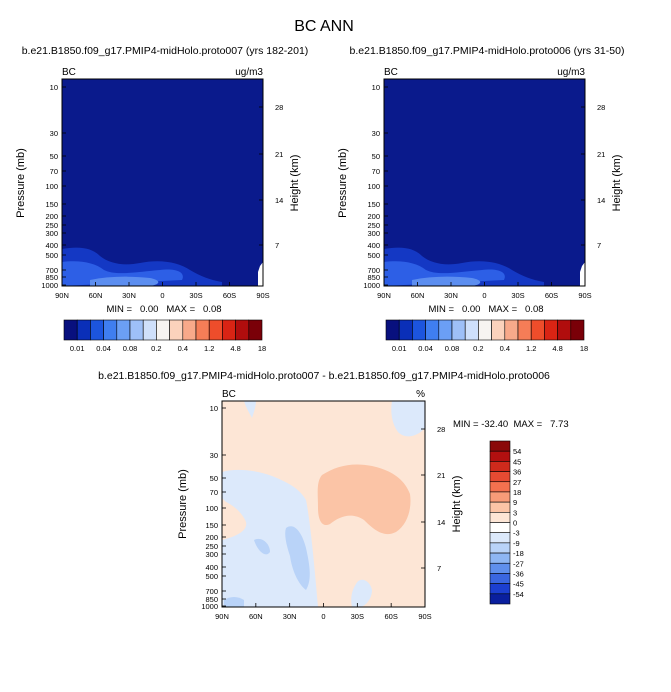 Image resolution: width=671 pixels, height=692 pixels. I want to click on colorbar-label: 0.2, so click(478, 348).